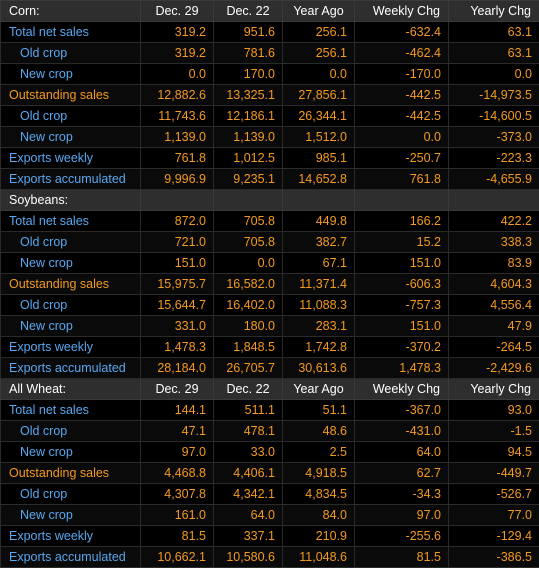 The width and height of the screenshot is (539, 568). What do you see at coordinates (494, 347) in the screenshot?
I see `value-cell: -264.5` at bounding box center [494, 347].